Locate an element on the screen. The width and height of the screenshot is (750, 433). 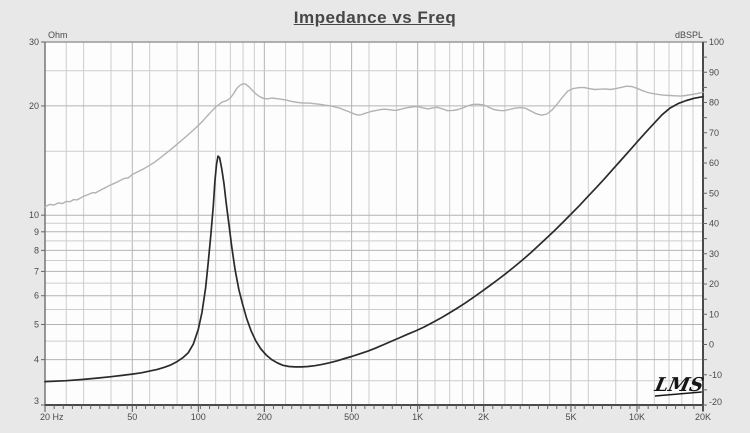
right-axis-tick-label: 50 is located at coordinates (714, 193).